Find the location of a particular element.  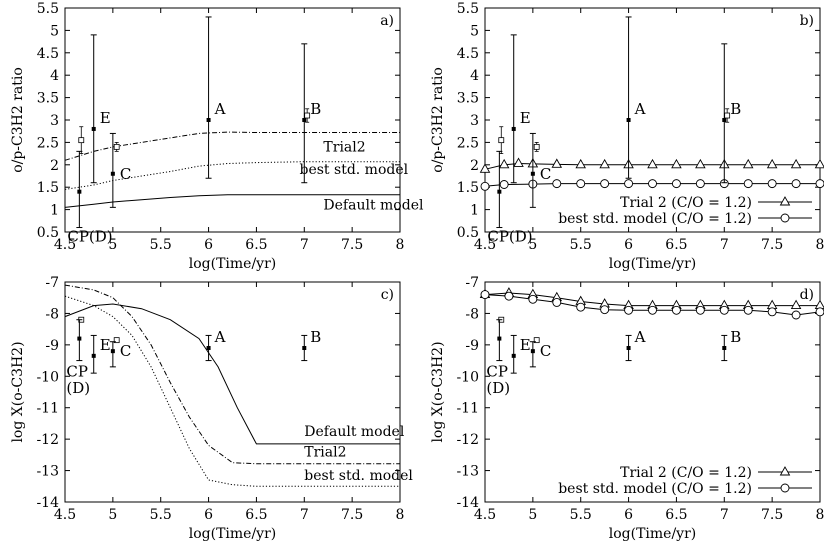

y-tick-label: -9 is located at coordinates (52, 346).